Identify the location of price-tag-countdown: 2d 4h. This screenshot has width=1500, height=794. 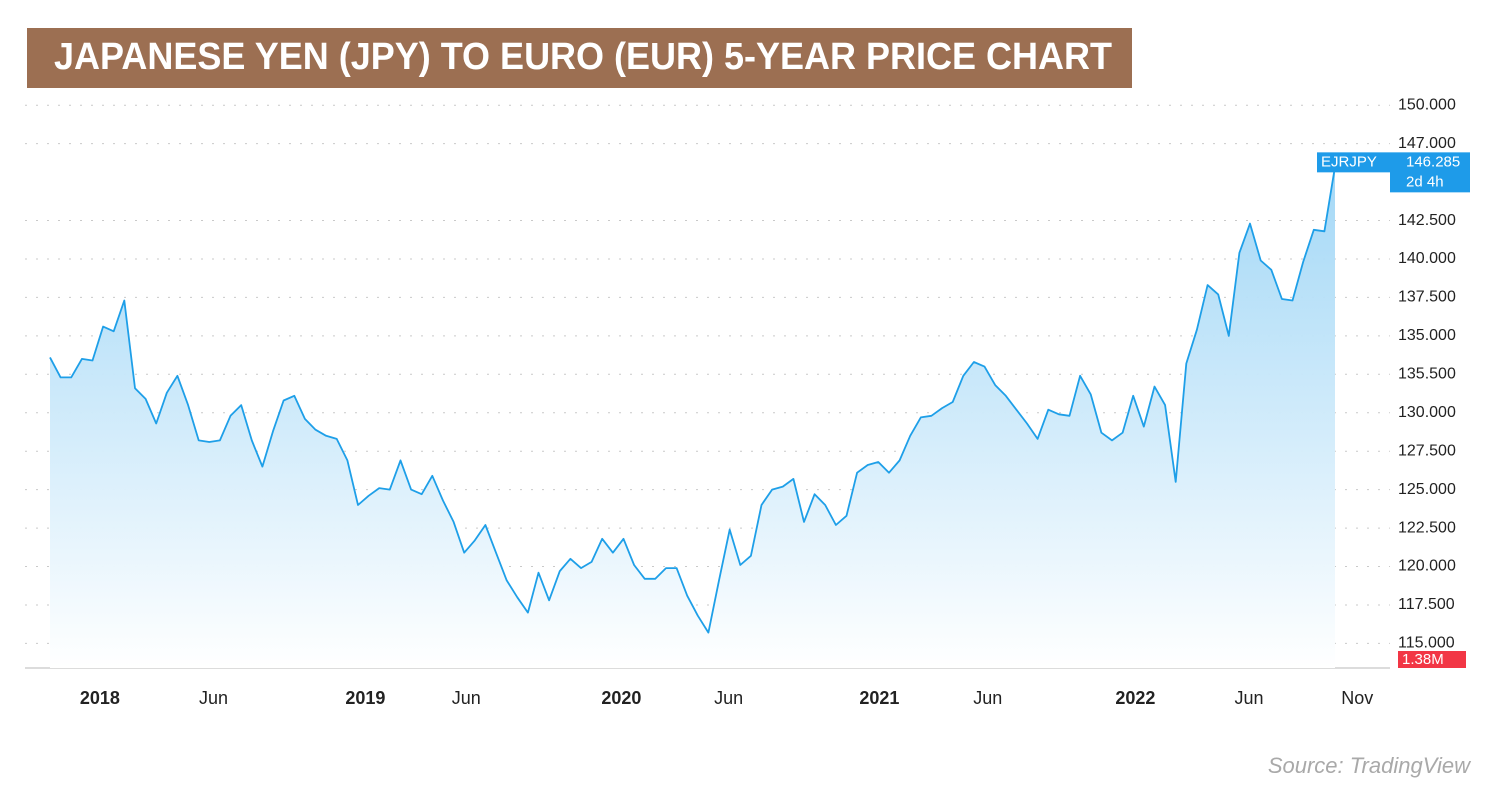
(1425, 181).